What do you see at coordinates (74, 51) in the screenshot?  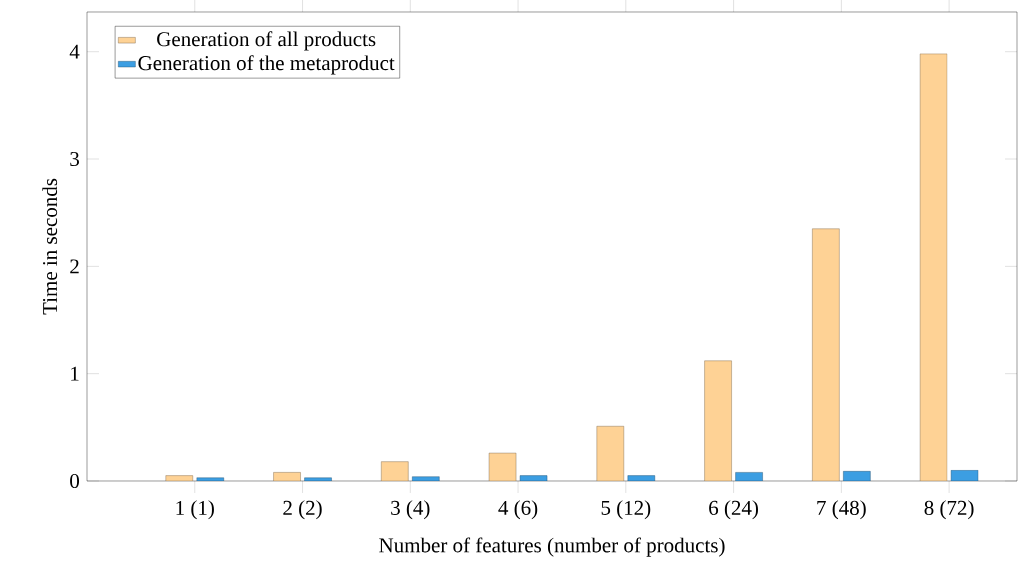 I see `y-tick-label: 4` at bounding box center [74, 51].